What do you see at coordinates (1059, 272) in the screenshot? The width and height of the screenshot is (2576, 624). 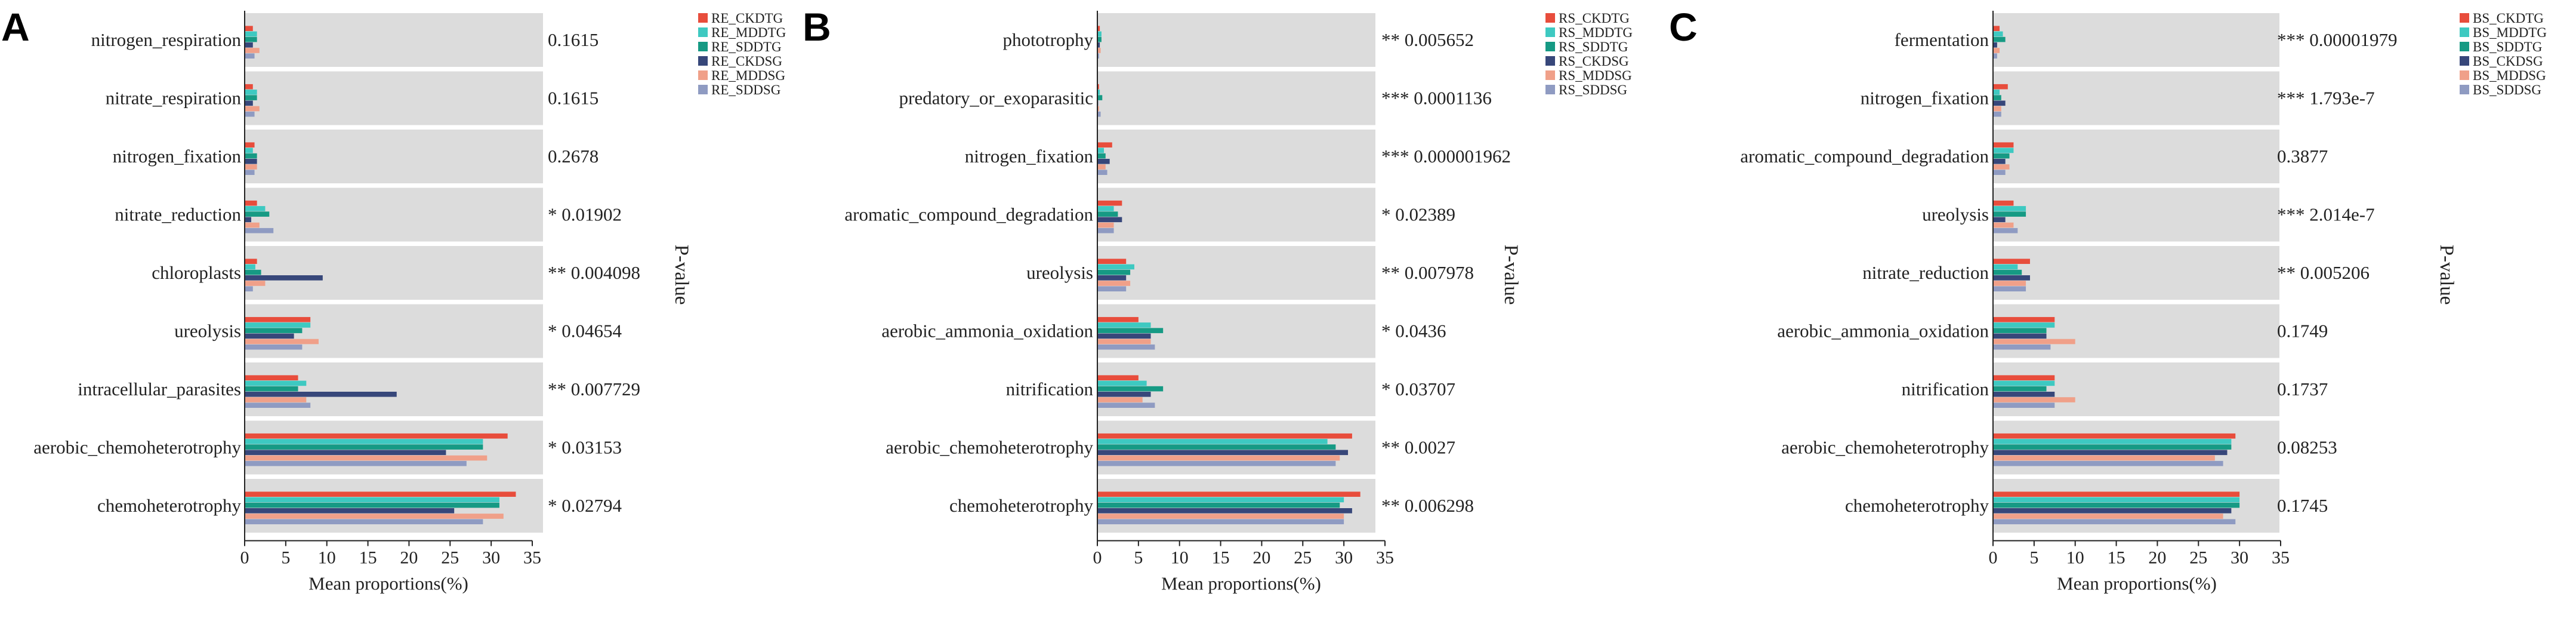 I see `category-label: ureolysis` at bounding box center [1059, 272].